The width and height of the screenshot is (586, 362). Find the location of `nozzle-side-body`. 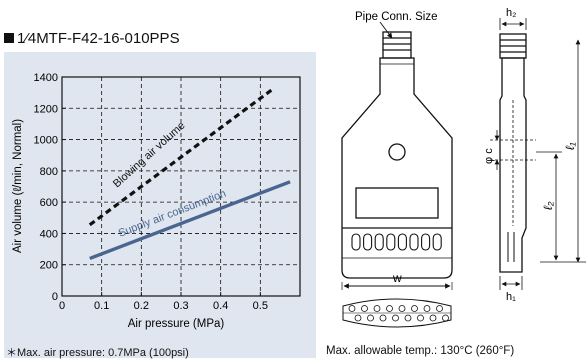

nozzle-side-body is located at coordinates (513, 165).